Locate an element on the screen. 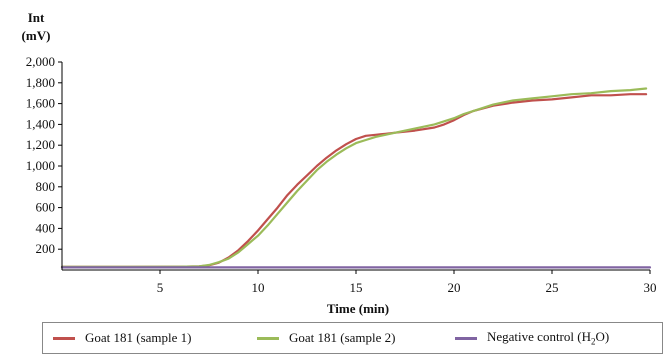 The height and width of the screenshot is (358, 670). x-tick-label: 25 is located at coordinates (552, 287).